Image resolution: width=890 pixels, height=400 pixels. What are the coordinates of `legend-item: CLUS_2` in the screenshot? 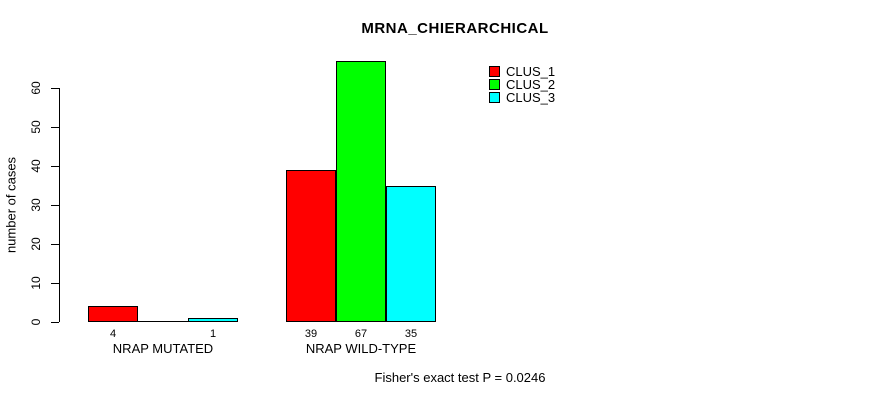 It's located at (522, 84).